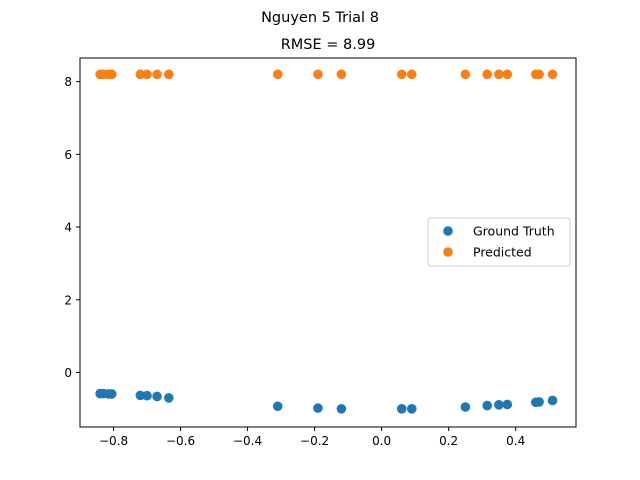 This screenshot has width=640, height=480. I want to click on x-tick-label: −0.6, so click(180, 441).